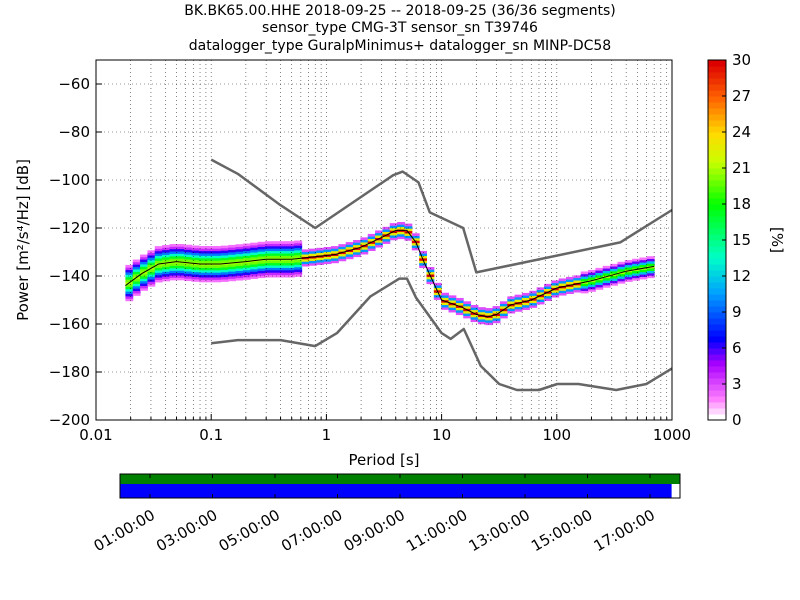  Describe the element at coordinates (672, 435) in the screenshot. I see `x-tick-label: 1000` at that location.